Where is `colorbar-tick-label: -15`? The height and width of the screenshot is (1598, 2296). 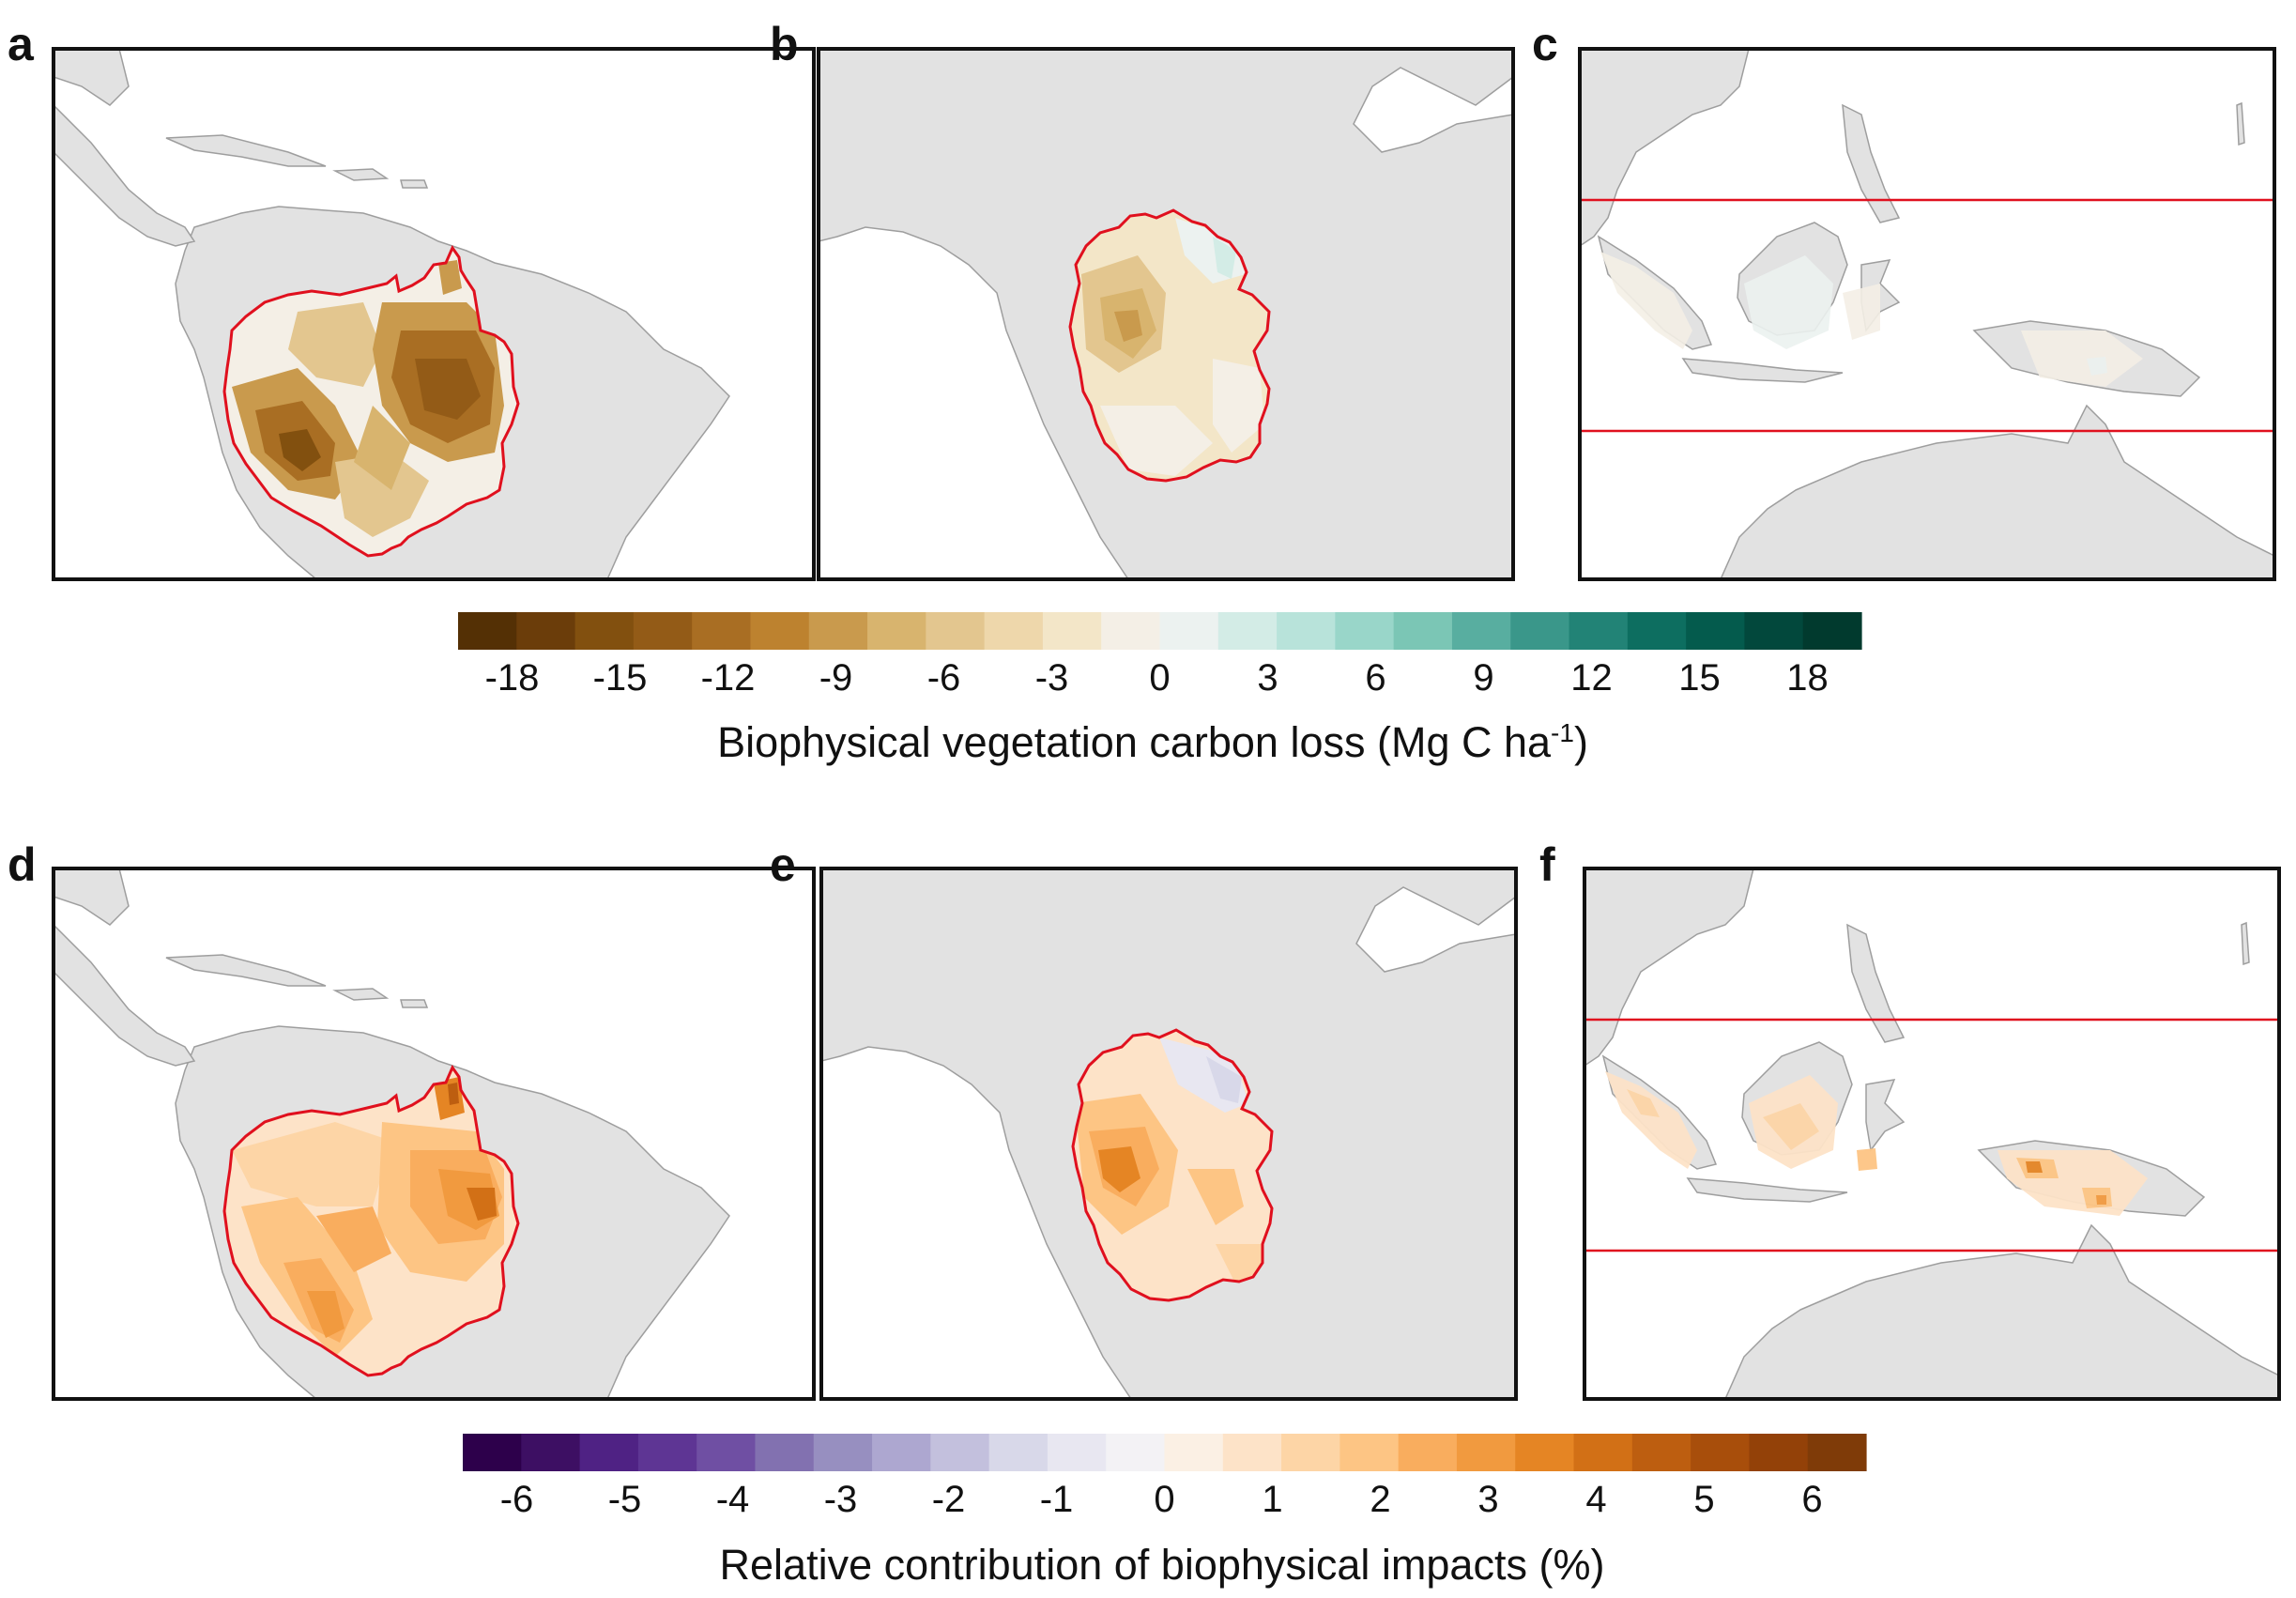
colorbar-tick-label: -15 is located at coordinates (620, 678).